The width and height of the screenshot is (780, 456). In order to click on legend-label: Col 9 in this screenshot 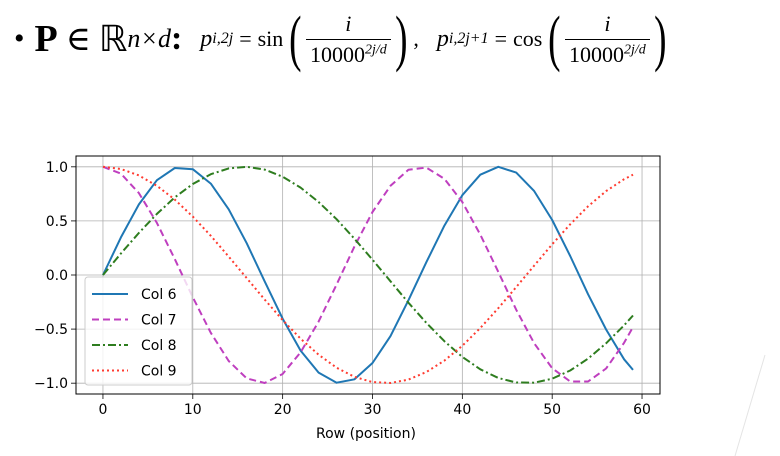, I will do `click(159, 372)`.